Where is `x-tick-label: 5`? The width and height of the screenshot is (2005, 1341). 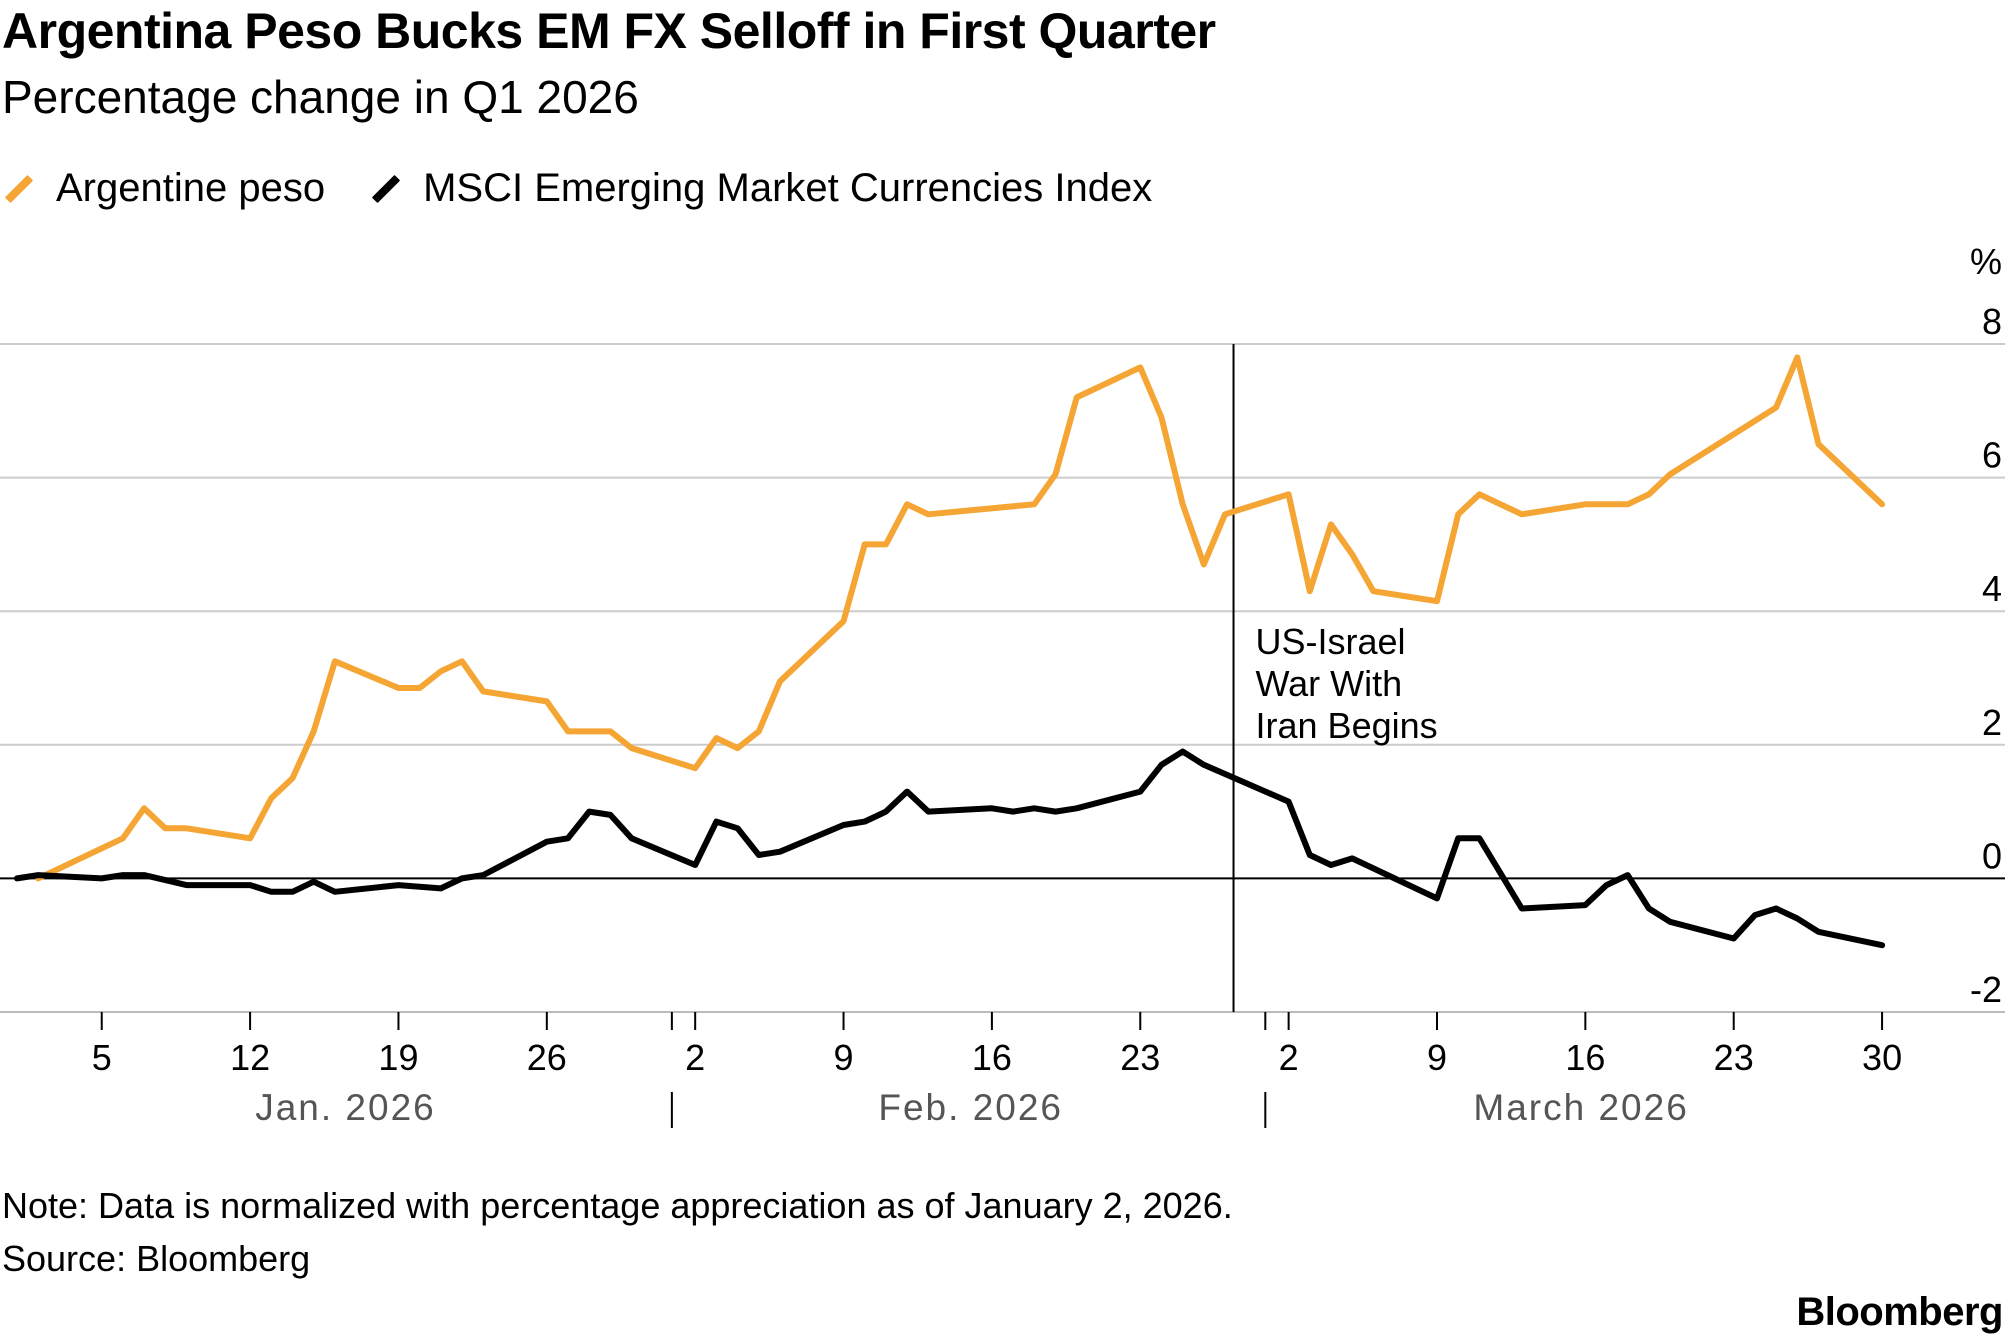 x-tick-label: 5 is located at coordinates (102, 1057).